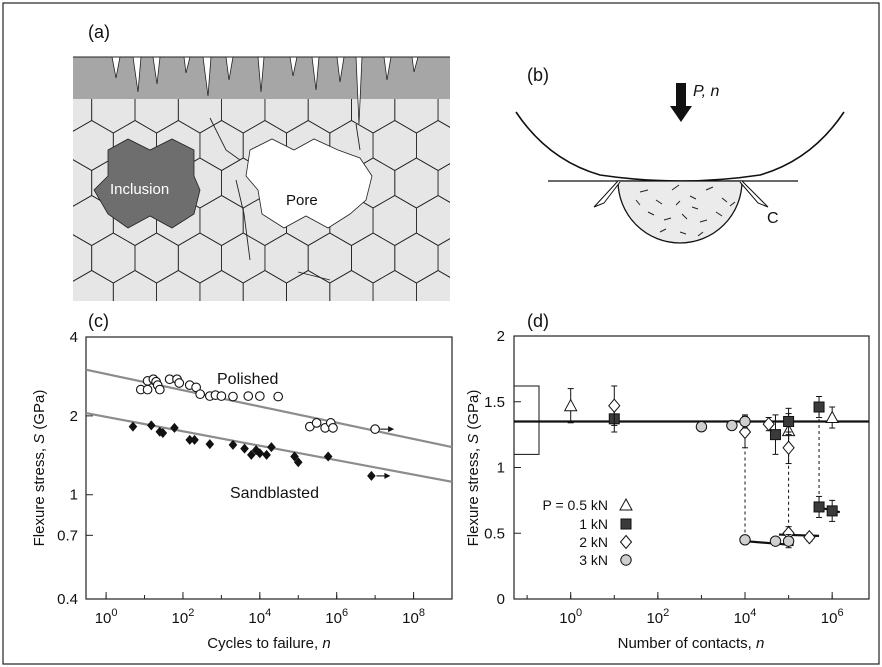 This screenshot has height=667, width=882. I want to click on series-label-sandblasted: Sandblasted, so click(274, 493).